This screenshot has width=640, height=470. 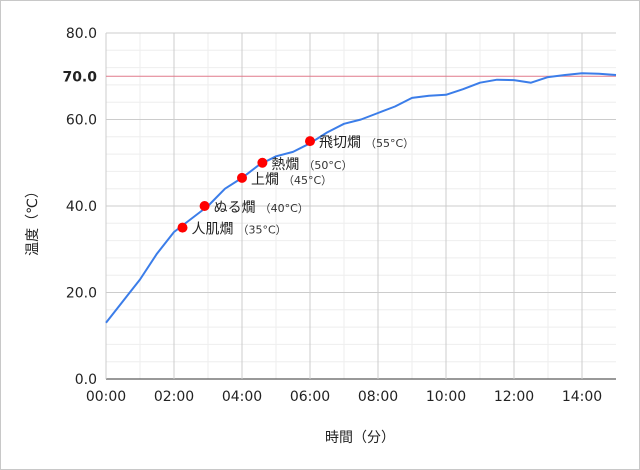 What do you see at coordinates (389, 143) in the screenshot?
I see `annotation-label-temp: （55°C）` at bounding box center [389, 143].